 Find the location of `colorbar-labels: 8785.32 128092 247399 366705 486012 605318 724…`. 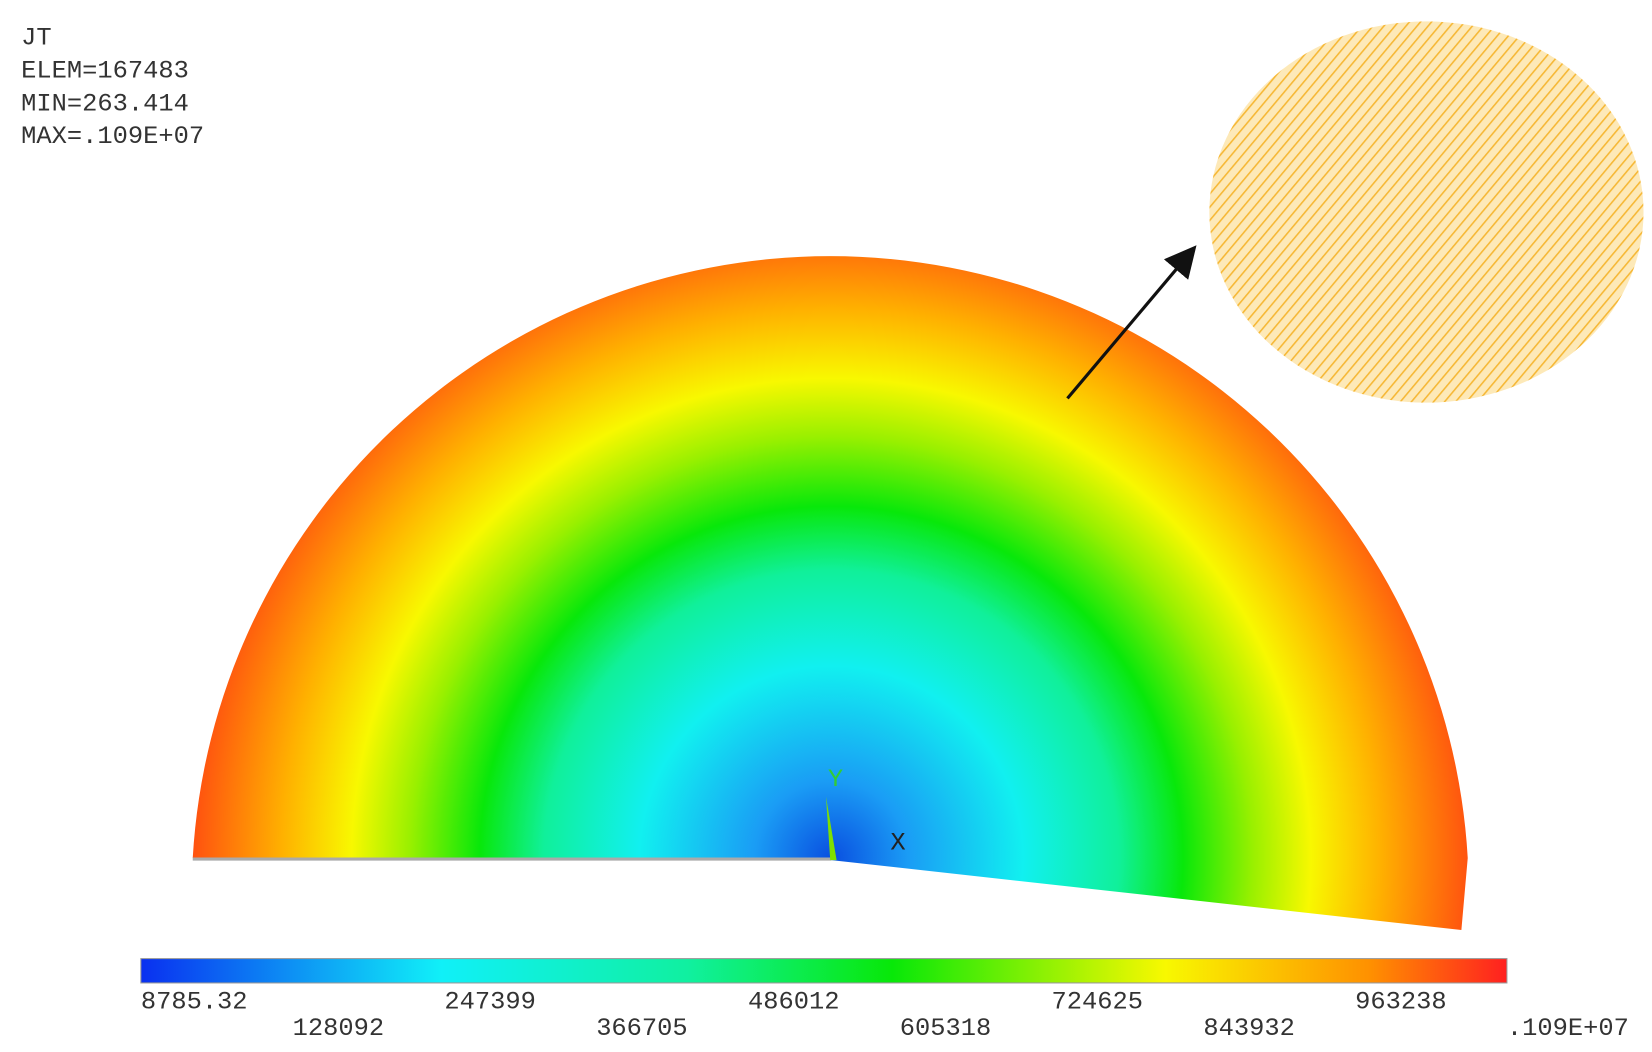

colorbar-labels: 8785.32 128092 247399 366705 486012 605318 724… is located at coordinates (885, 1014).